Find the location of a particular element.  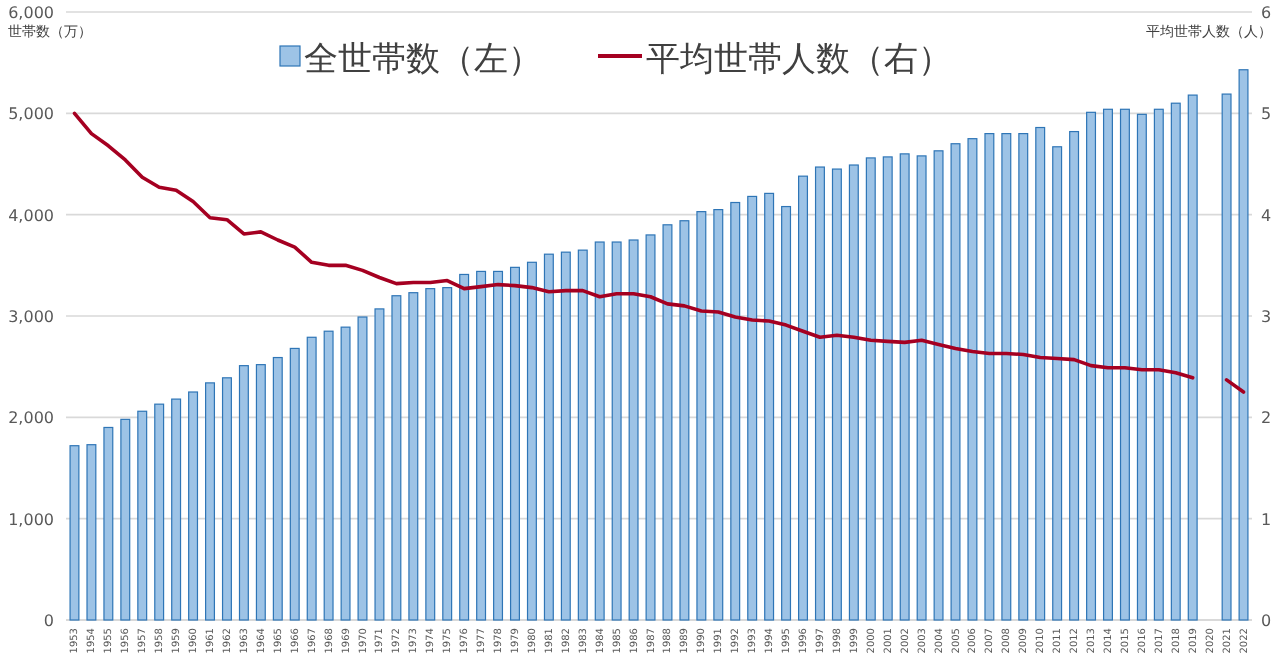

y2-tick-label: 0 is located at coordinates (1266, 621).